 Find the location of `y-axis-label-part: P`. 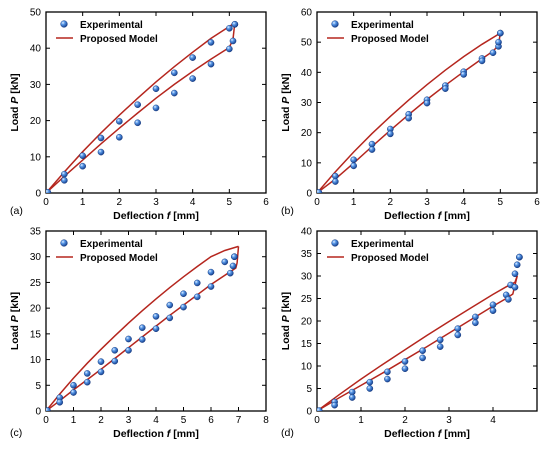

y-axis-label-part: P is located at coordinates (15, 318).